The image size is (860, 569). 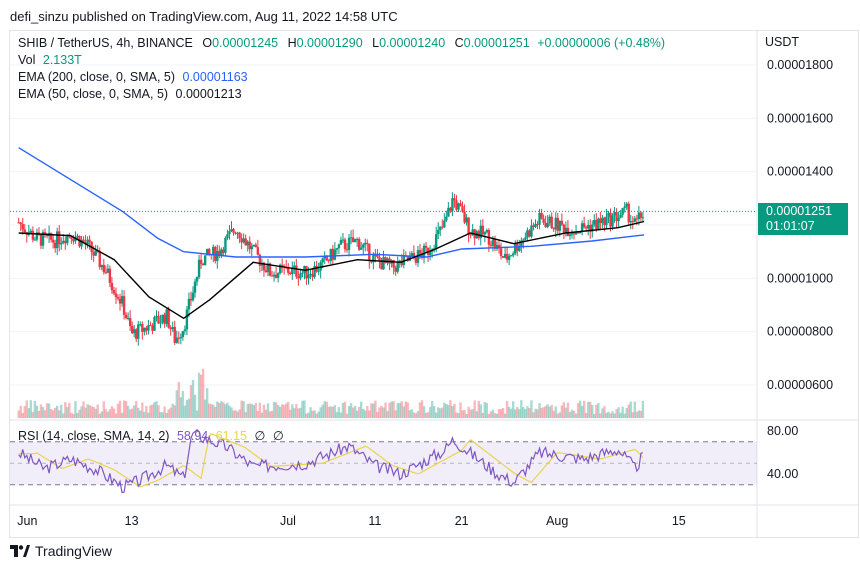 What do you see at coordinates (331, 460) in the screenshot?
I see `rsi-ma-line` at bounding box center [331, 460].